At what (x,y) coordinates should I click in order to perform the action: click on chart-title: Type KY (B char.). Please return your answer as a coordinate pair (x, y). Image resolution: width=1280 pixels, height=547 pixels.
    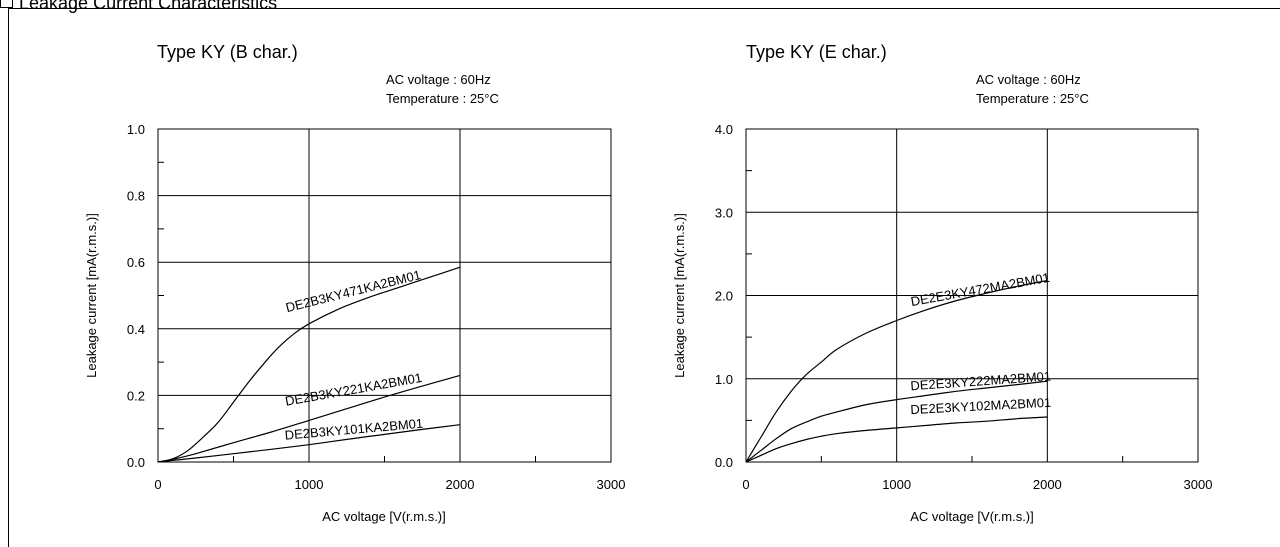
    Looking at the image, I should click on (227, 52).